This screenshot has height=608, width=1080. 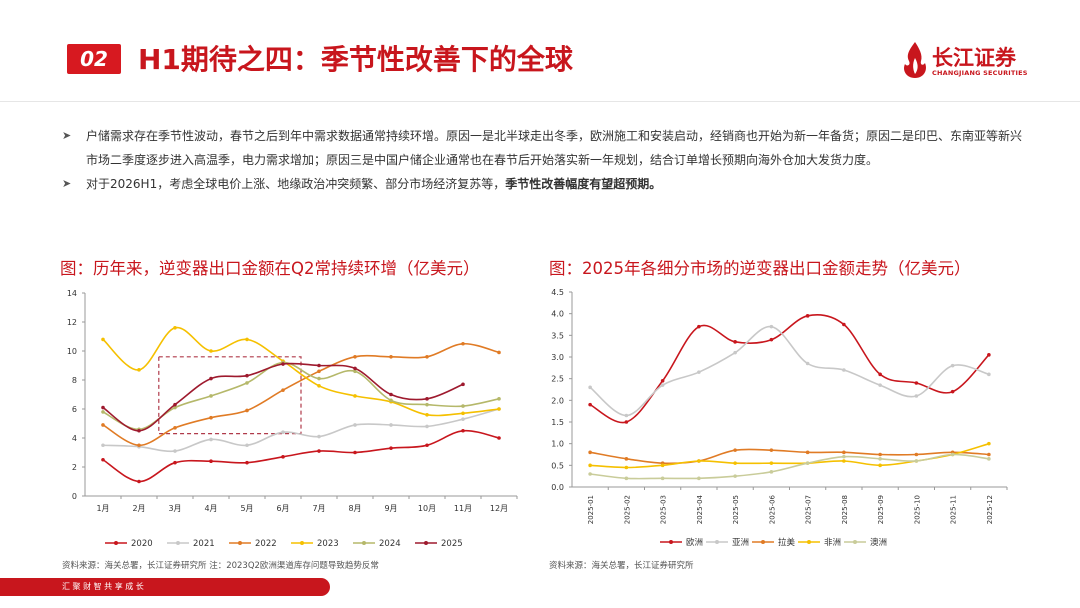 What do you see at coordinates (282, 508) in the screenshot?
I see `x-tick-label: 6月` at bounding box center [282, 508].